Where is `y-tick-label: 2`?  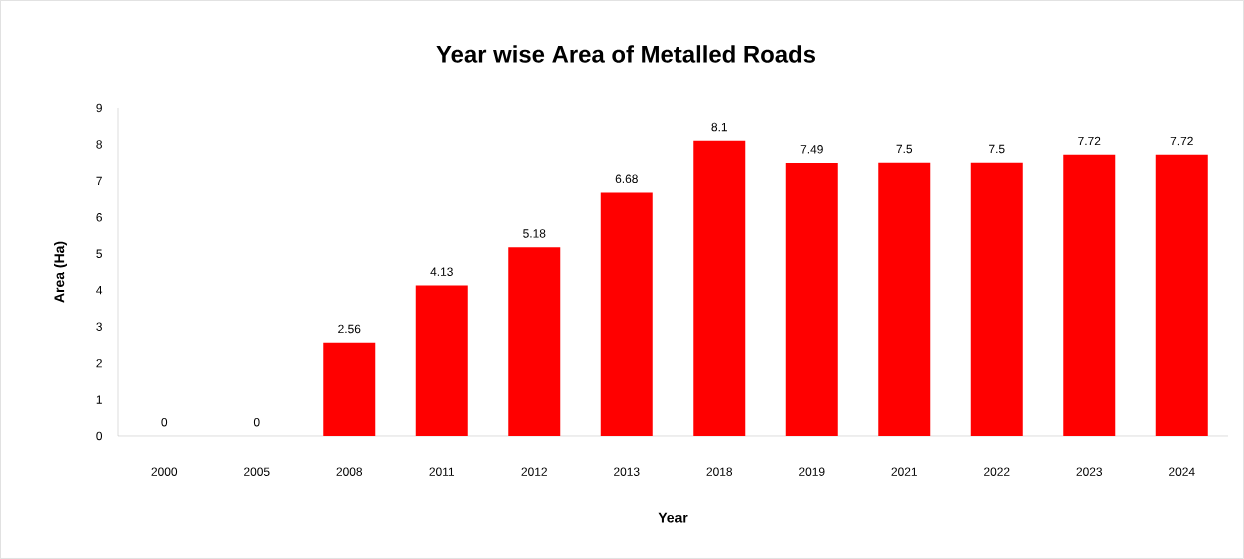 y-tick-label: 2 is located at coordinates (99, 363).